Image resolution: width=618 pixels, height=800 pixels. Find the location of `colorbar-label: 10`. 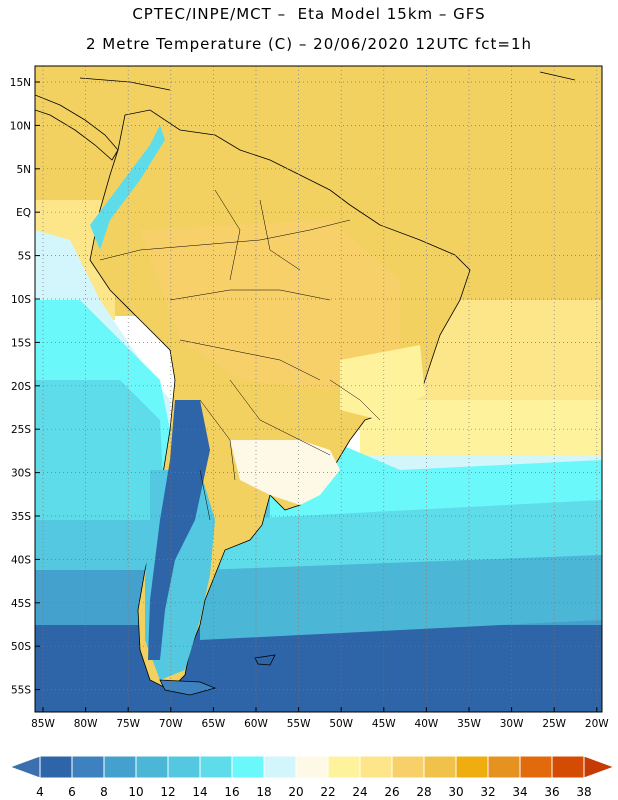

colorbar-label: 10 is located at coordinates (135, 792).